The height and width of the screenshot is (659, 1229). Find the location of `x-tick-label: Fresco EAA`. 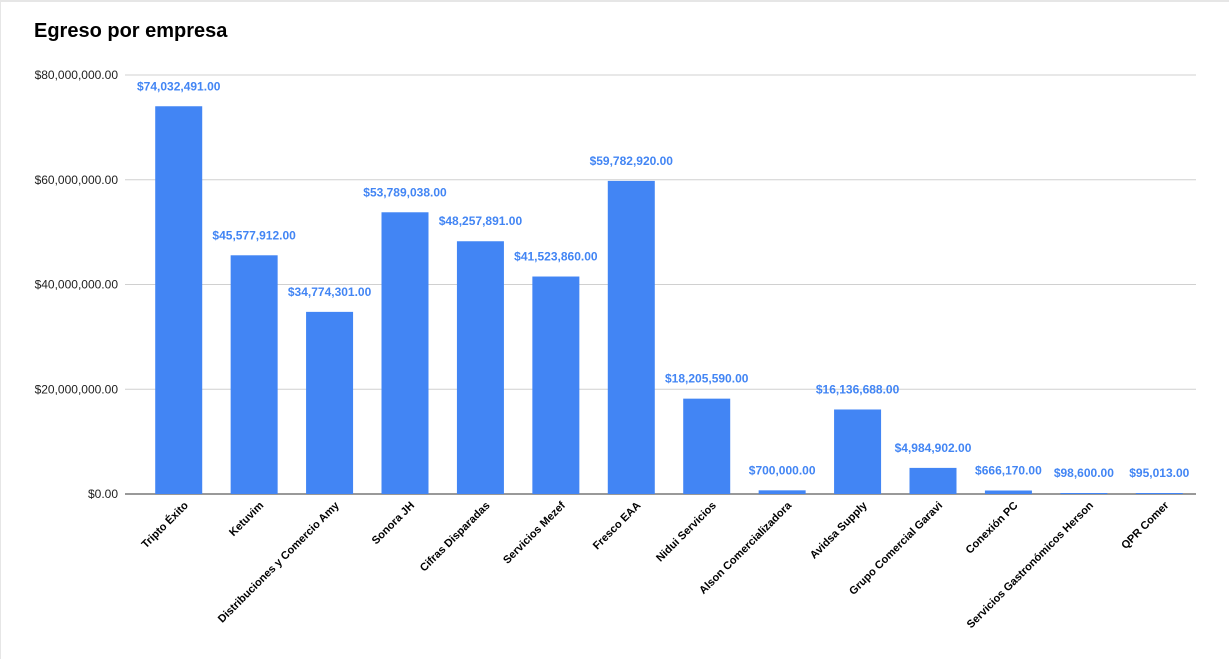

x-tick-label: Fresco EAA is located at coordinates (617, 526).